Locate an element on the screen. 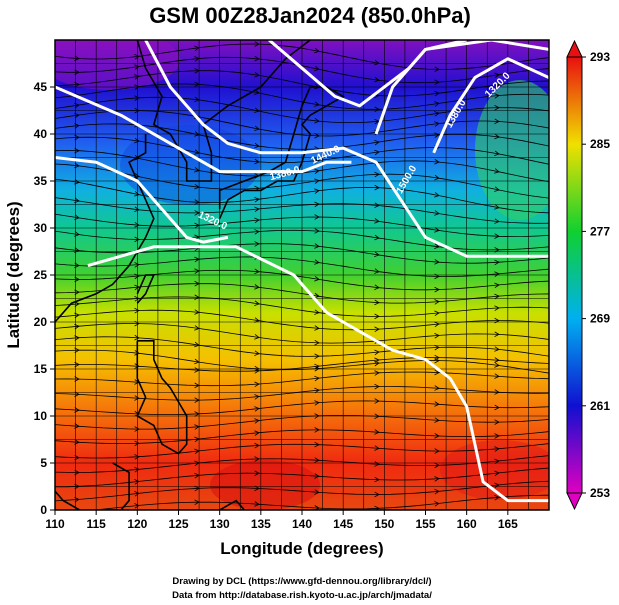 Image resolution: width=619 pixels, height=605 pixels. y-tick-label: 40 is located at coordinates (41, 134).